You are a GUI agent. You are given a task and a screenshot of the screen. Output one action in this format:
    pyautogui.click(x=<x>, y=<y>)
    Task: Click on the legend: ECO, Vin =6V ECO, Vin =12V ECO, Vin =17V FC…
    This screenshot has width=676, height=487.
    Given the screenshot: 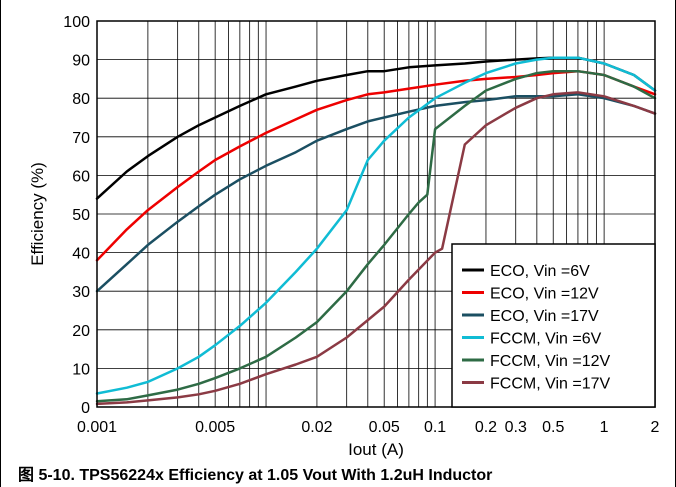 What is the action you would take?
    pyautogui.click(x=553, y=325)
    